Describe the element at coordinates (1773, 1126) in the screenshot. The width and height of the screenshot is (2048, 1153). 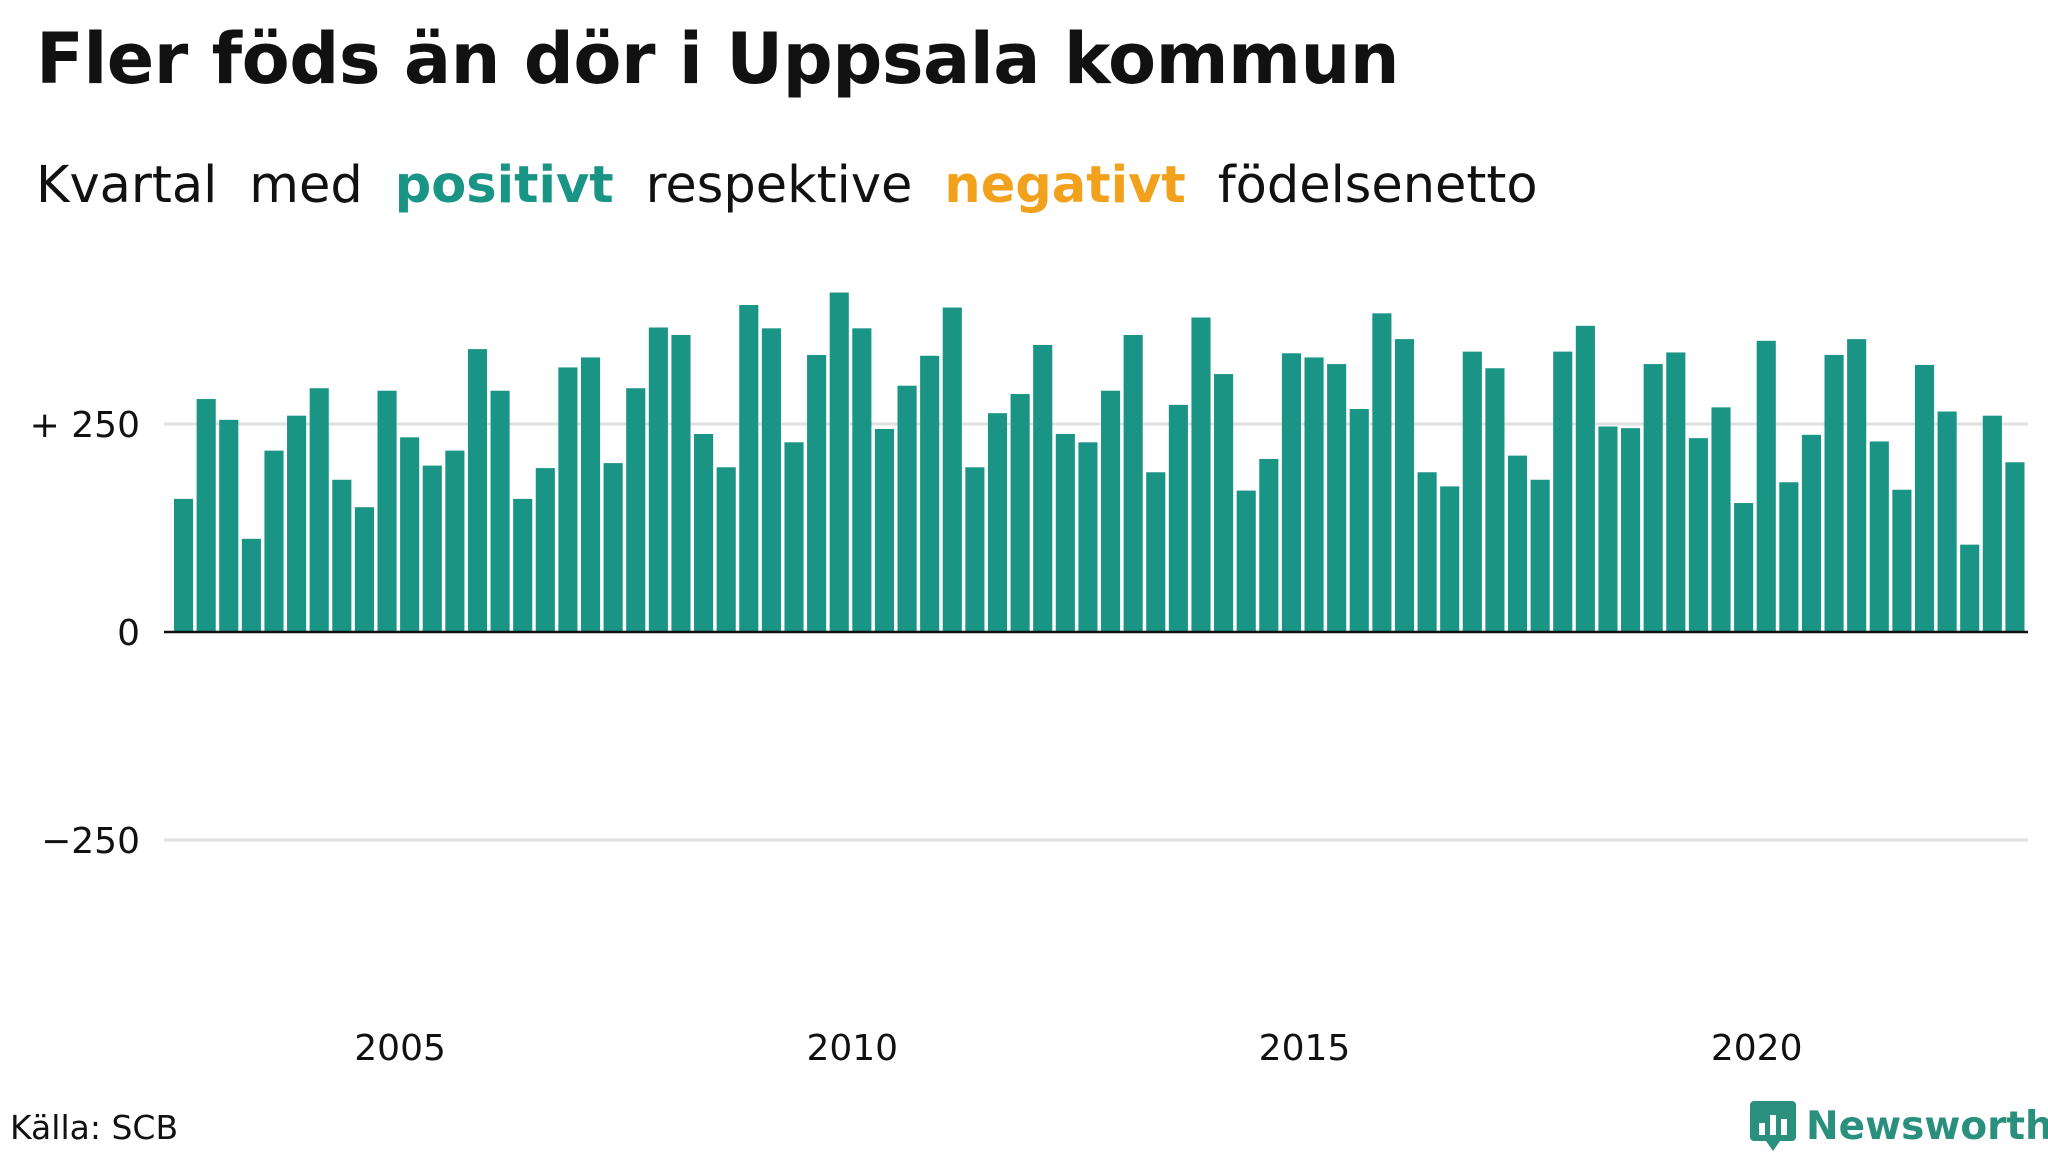
I see `newsworthy-icon` at that location.